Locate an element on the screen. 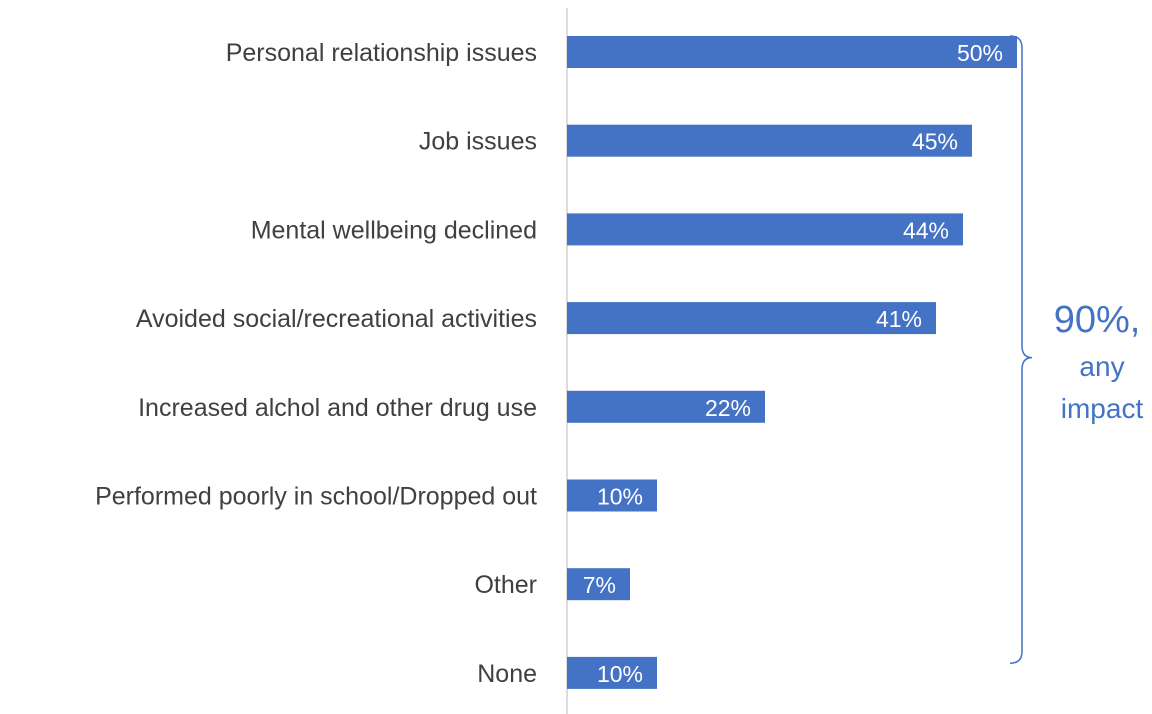  category-label-7: Other is located at coordinates (505, 585).